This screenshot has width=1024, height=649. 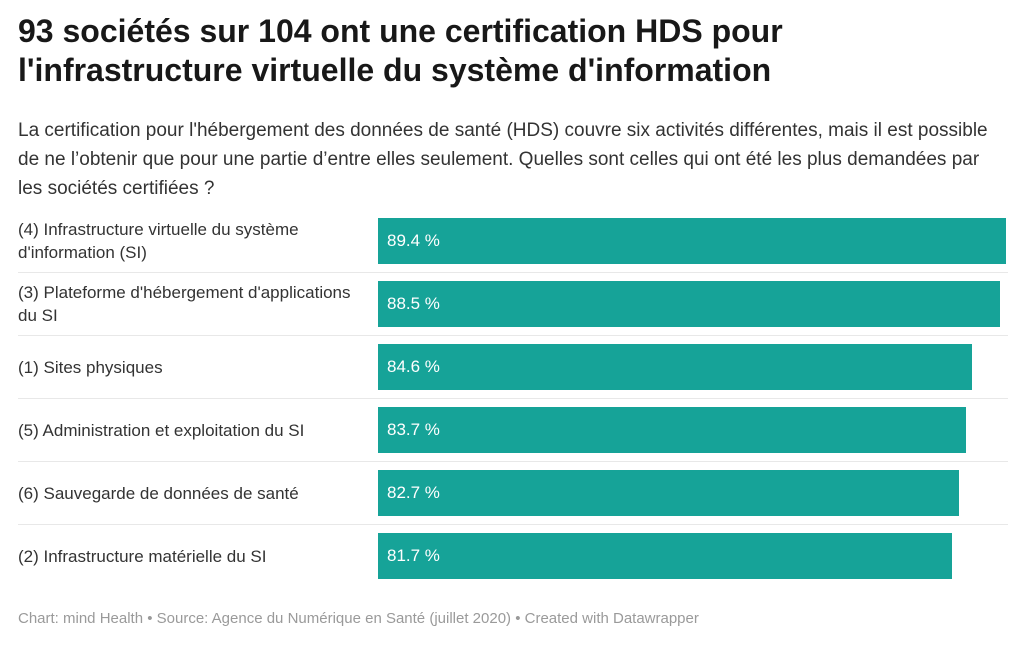 I want to click on bar: 89.4 %, so click(x=692, y=241).